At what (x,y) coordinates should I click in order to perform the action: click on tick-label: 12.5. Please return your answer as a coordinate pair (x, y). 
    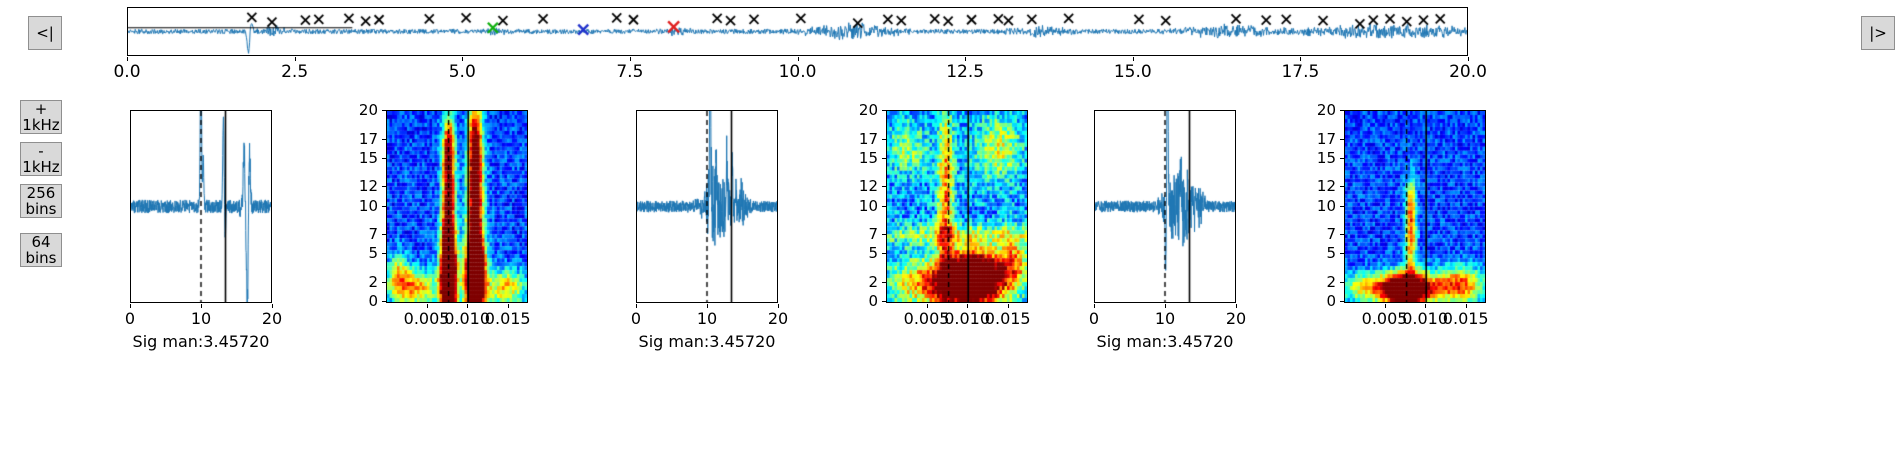
    Looking at the image, I should click on (965, 72).